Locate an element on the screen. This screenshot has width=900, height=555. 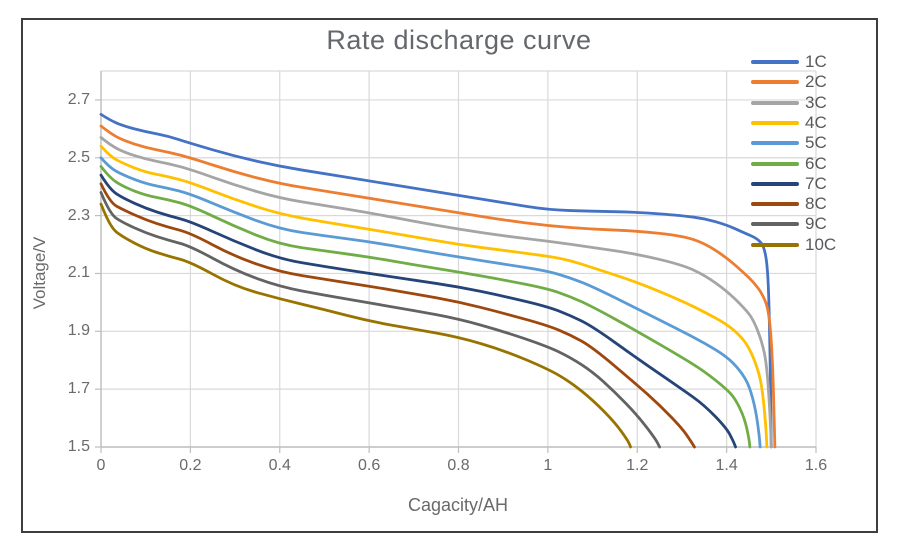
y-tick-label: 1.7 is located at coordinates (78, 389).